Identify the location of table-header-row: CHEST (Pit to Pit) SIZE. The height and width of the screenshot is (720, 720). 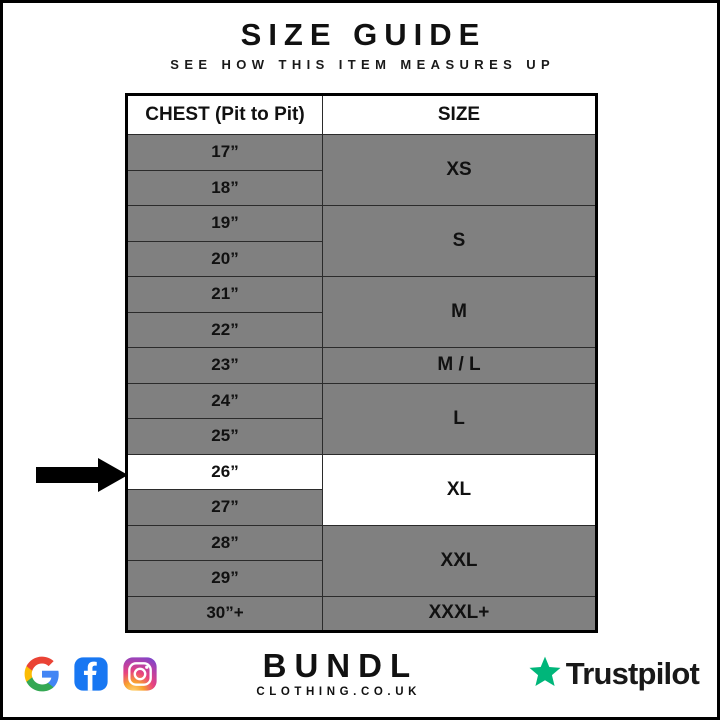
(361, 114).